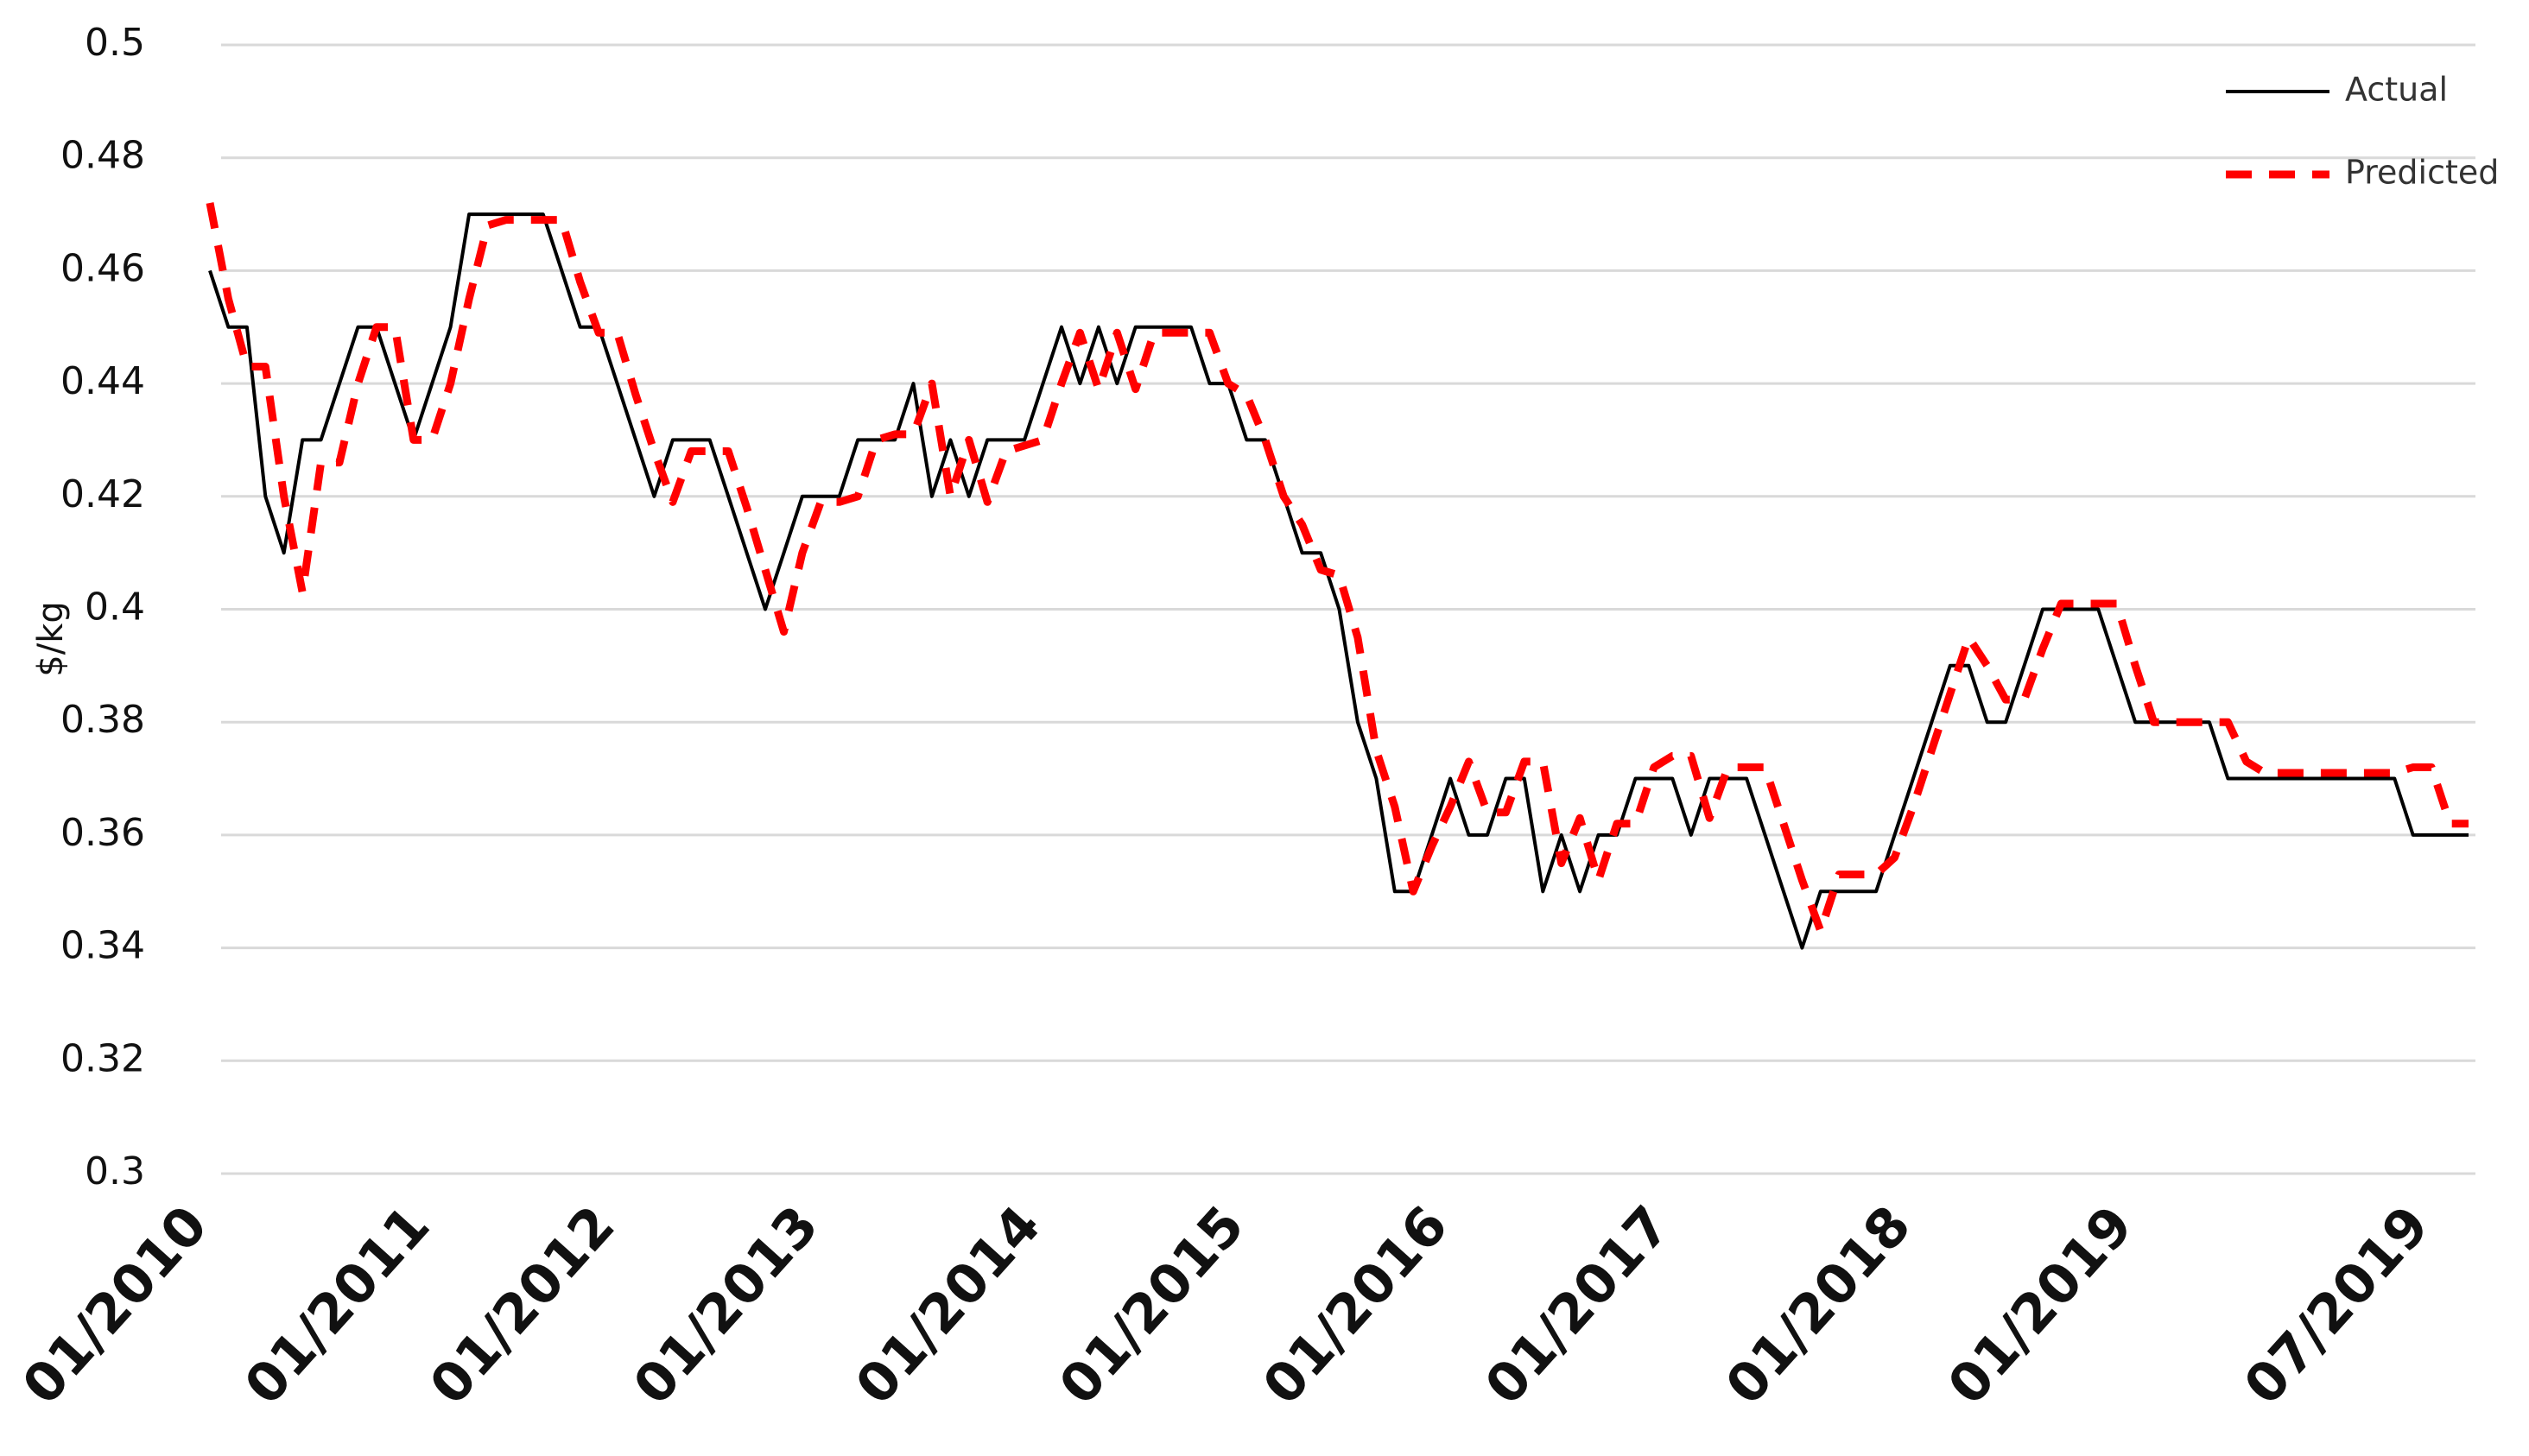 The height and width of the screenshot is (1456, 2529). Describe the element at coordinates (102, 268) in the screenshot. I see `y-tick-label: 0.46` at that location.